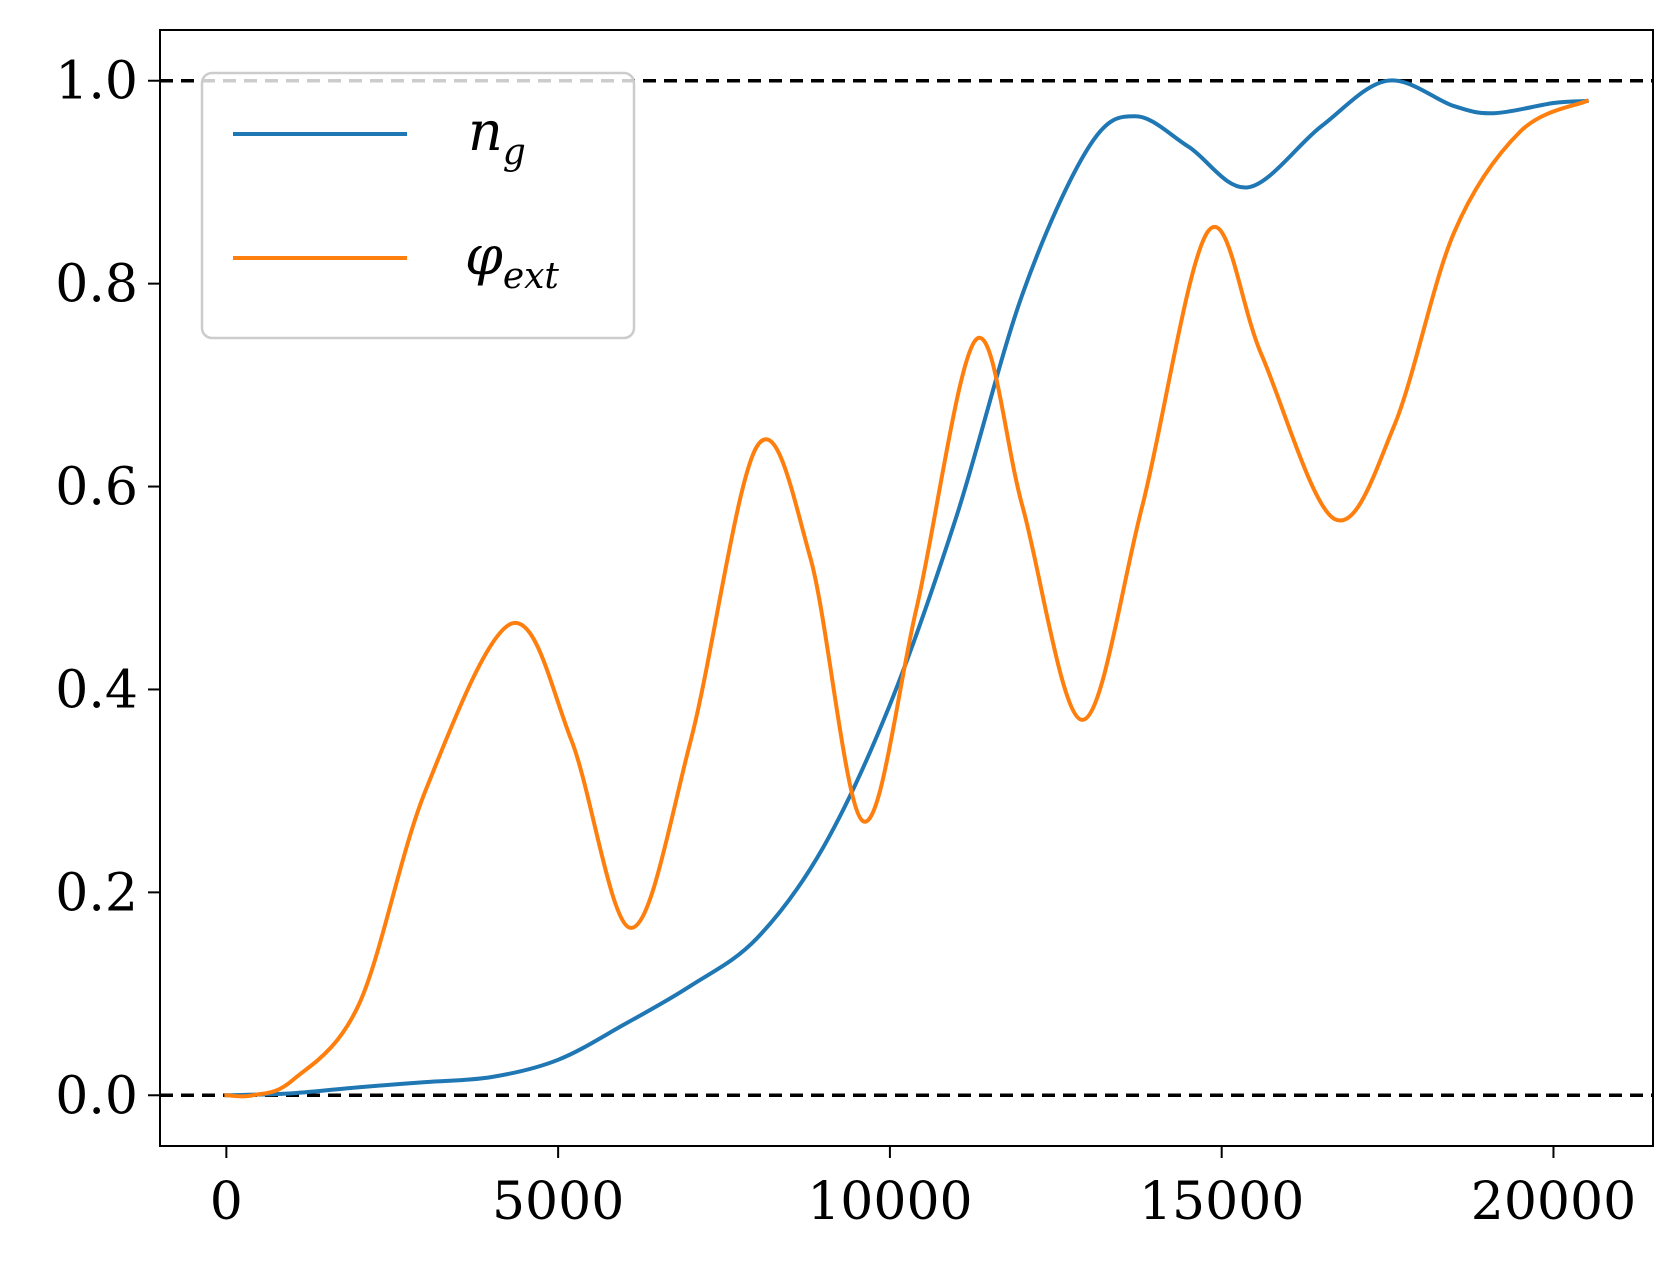 Image resolution: width=1675 pixels, height=1271 pixels. I want to click on x-tick-label: 10000, so click(889, 1202).